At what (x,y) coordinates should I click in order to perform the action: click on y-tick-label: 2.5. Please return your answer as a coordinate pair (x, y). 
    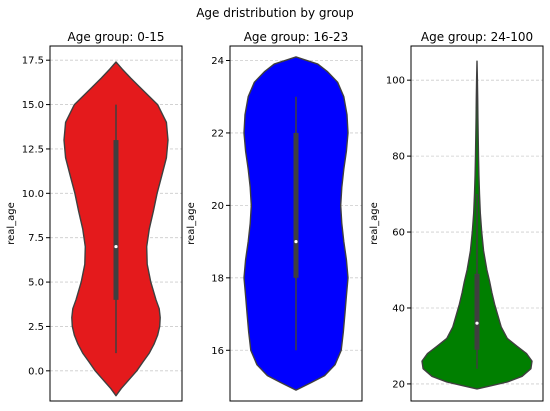
    Looking at the image, I should click on (36, 327).